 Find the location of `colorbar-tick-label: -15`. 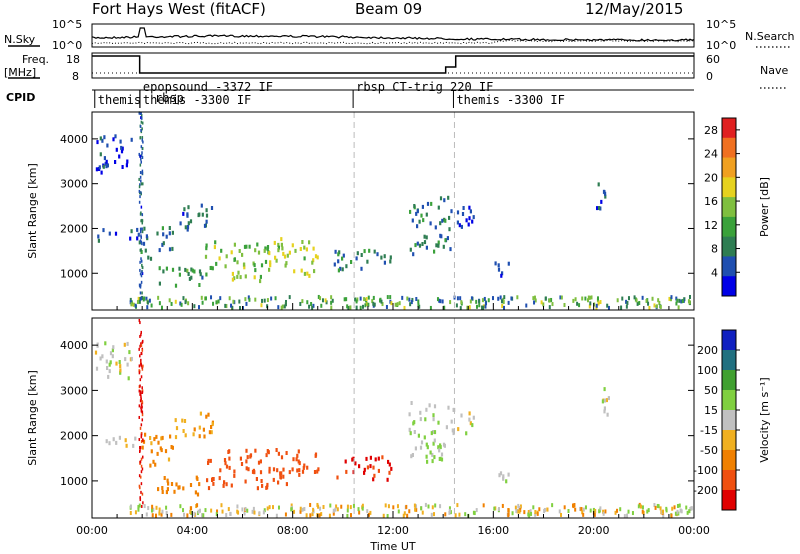

colorbar-tick-label: -15 is located at coordinates (709, 430).